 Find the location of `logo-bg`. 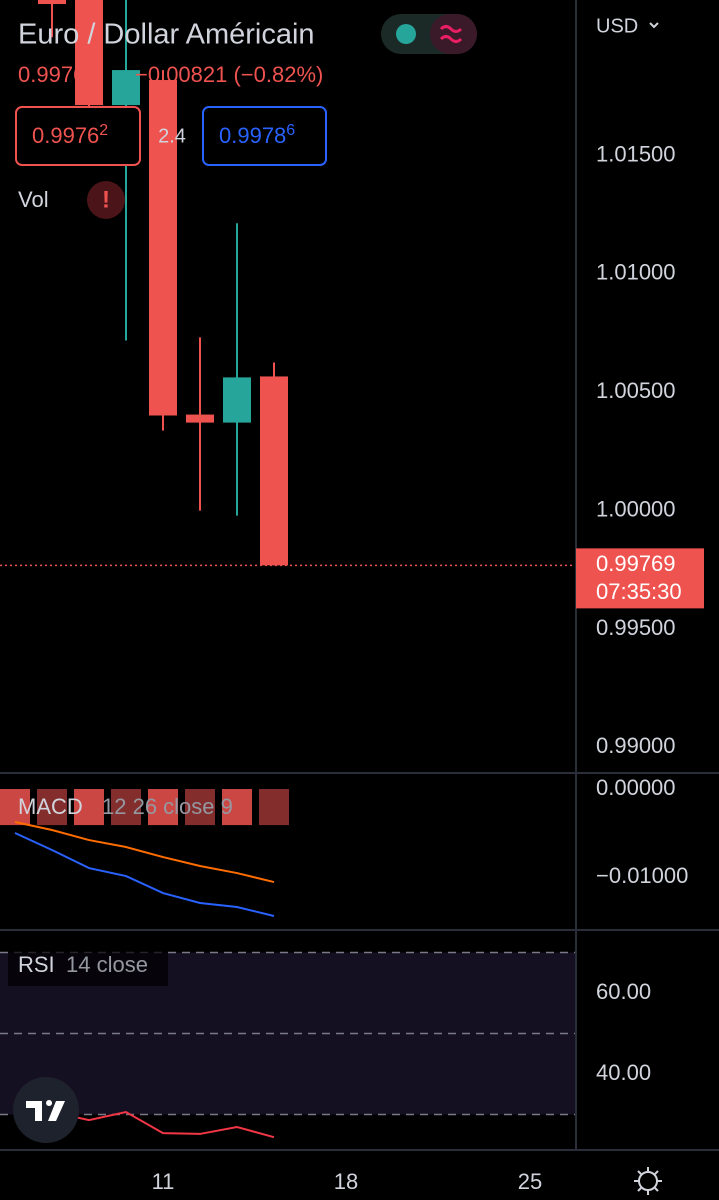

logo-bg is located at coordinates (46, 1110).